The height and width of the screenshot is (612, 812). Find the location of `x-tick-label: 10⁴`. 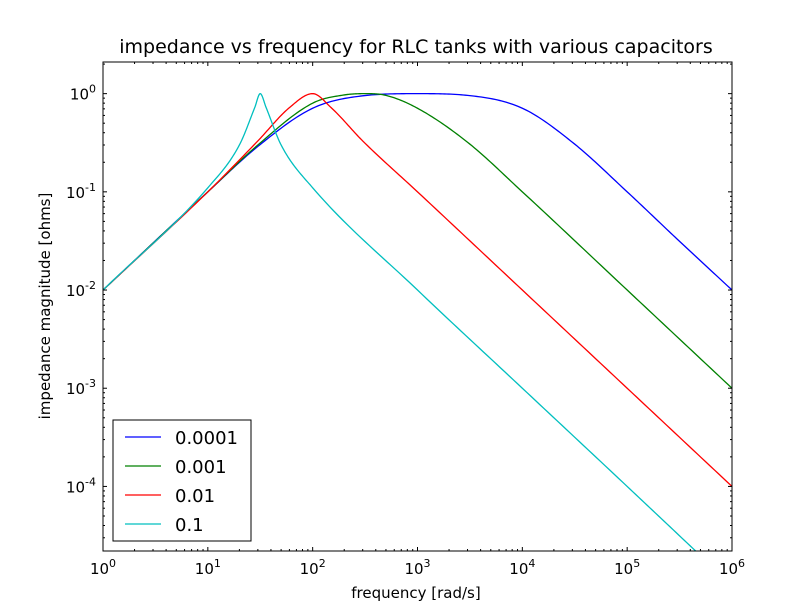

x-tick-label: 10⁴ is located at coordinates (522, 567).